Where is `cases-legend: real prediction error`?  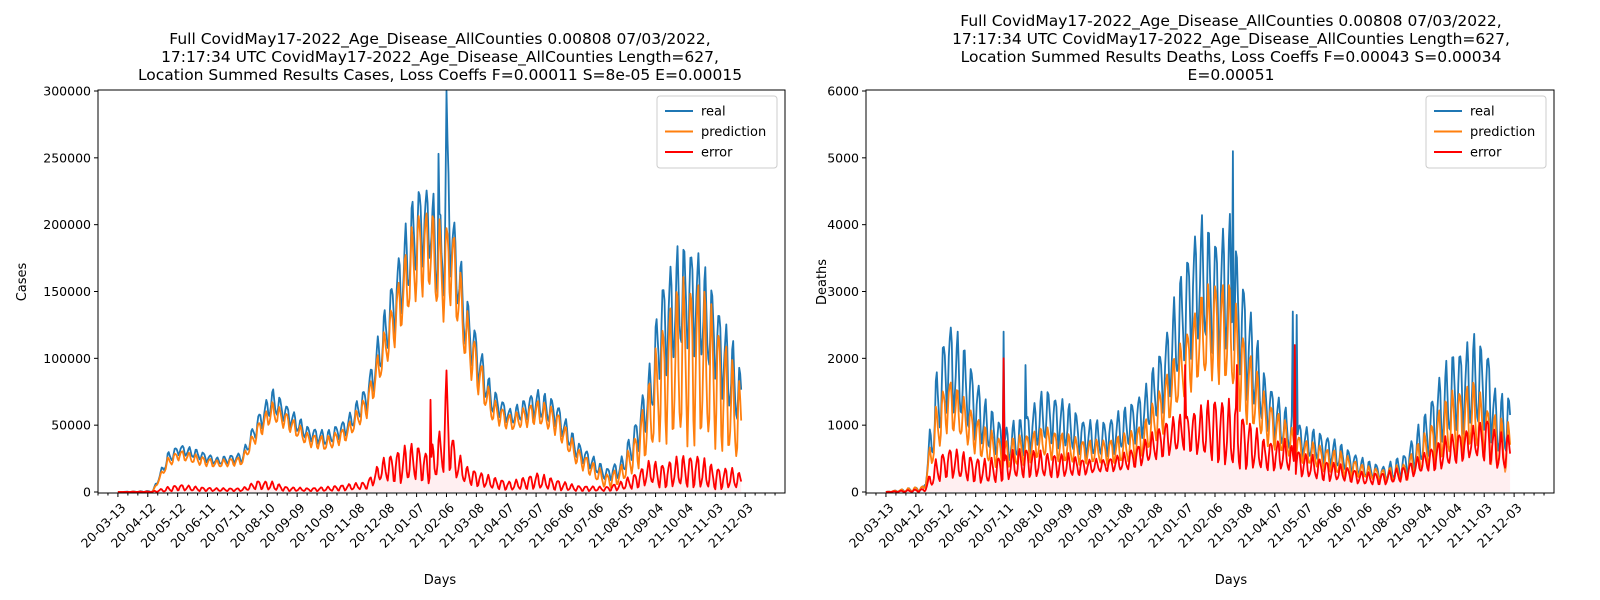 cases-legend: real prediction error is located at coordinates (717, 132).